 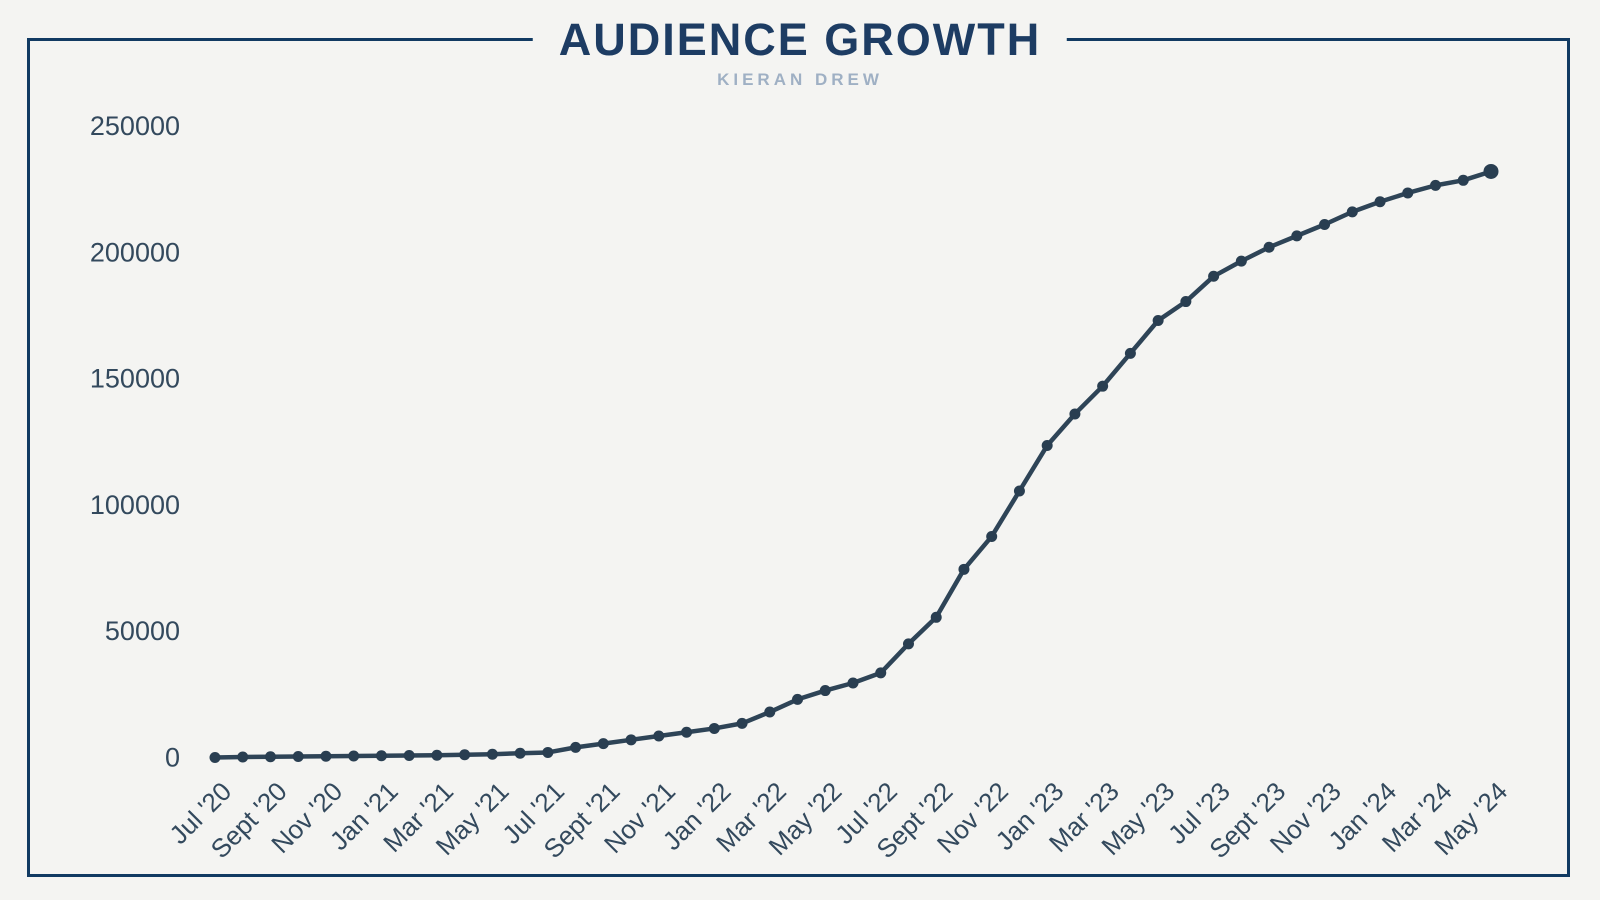 I want to click on title-block: AUDIENCE GROWTH, so click(x=800, y=39).